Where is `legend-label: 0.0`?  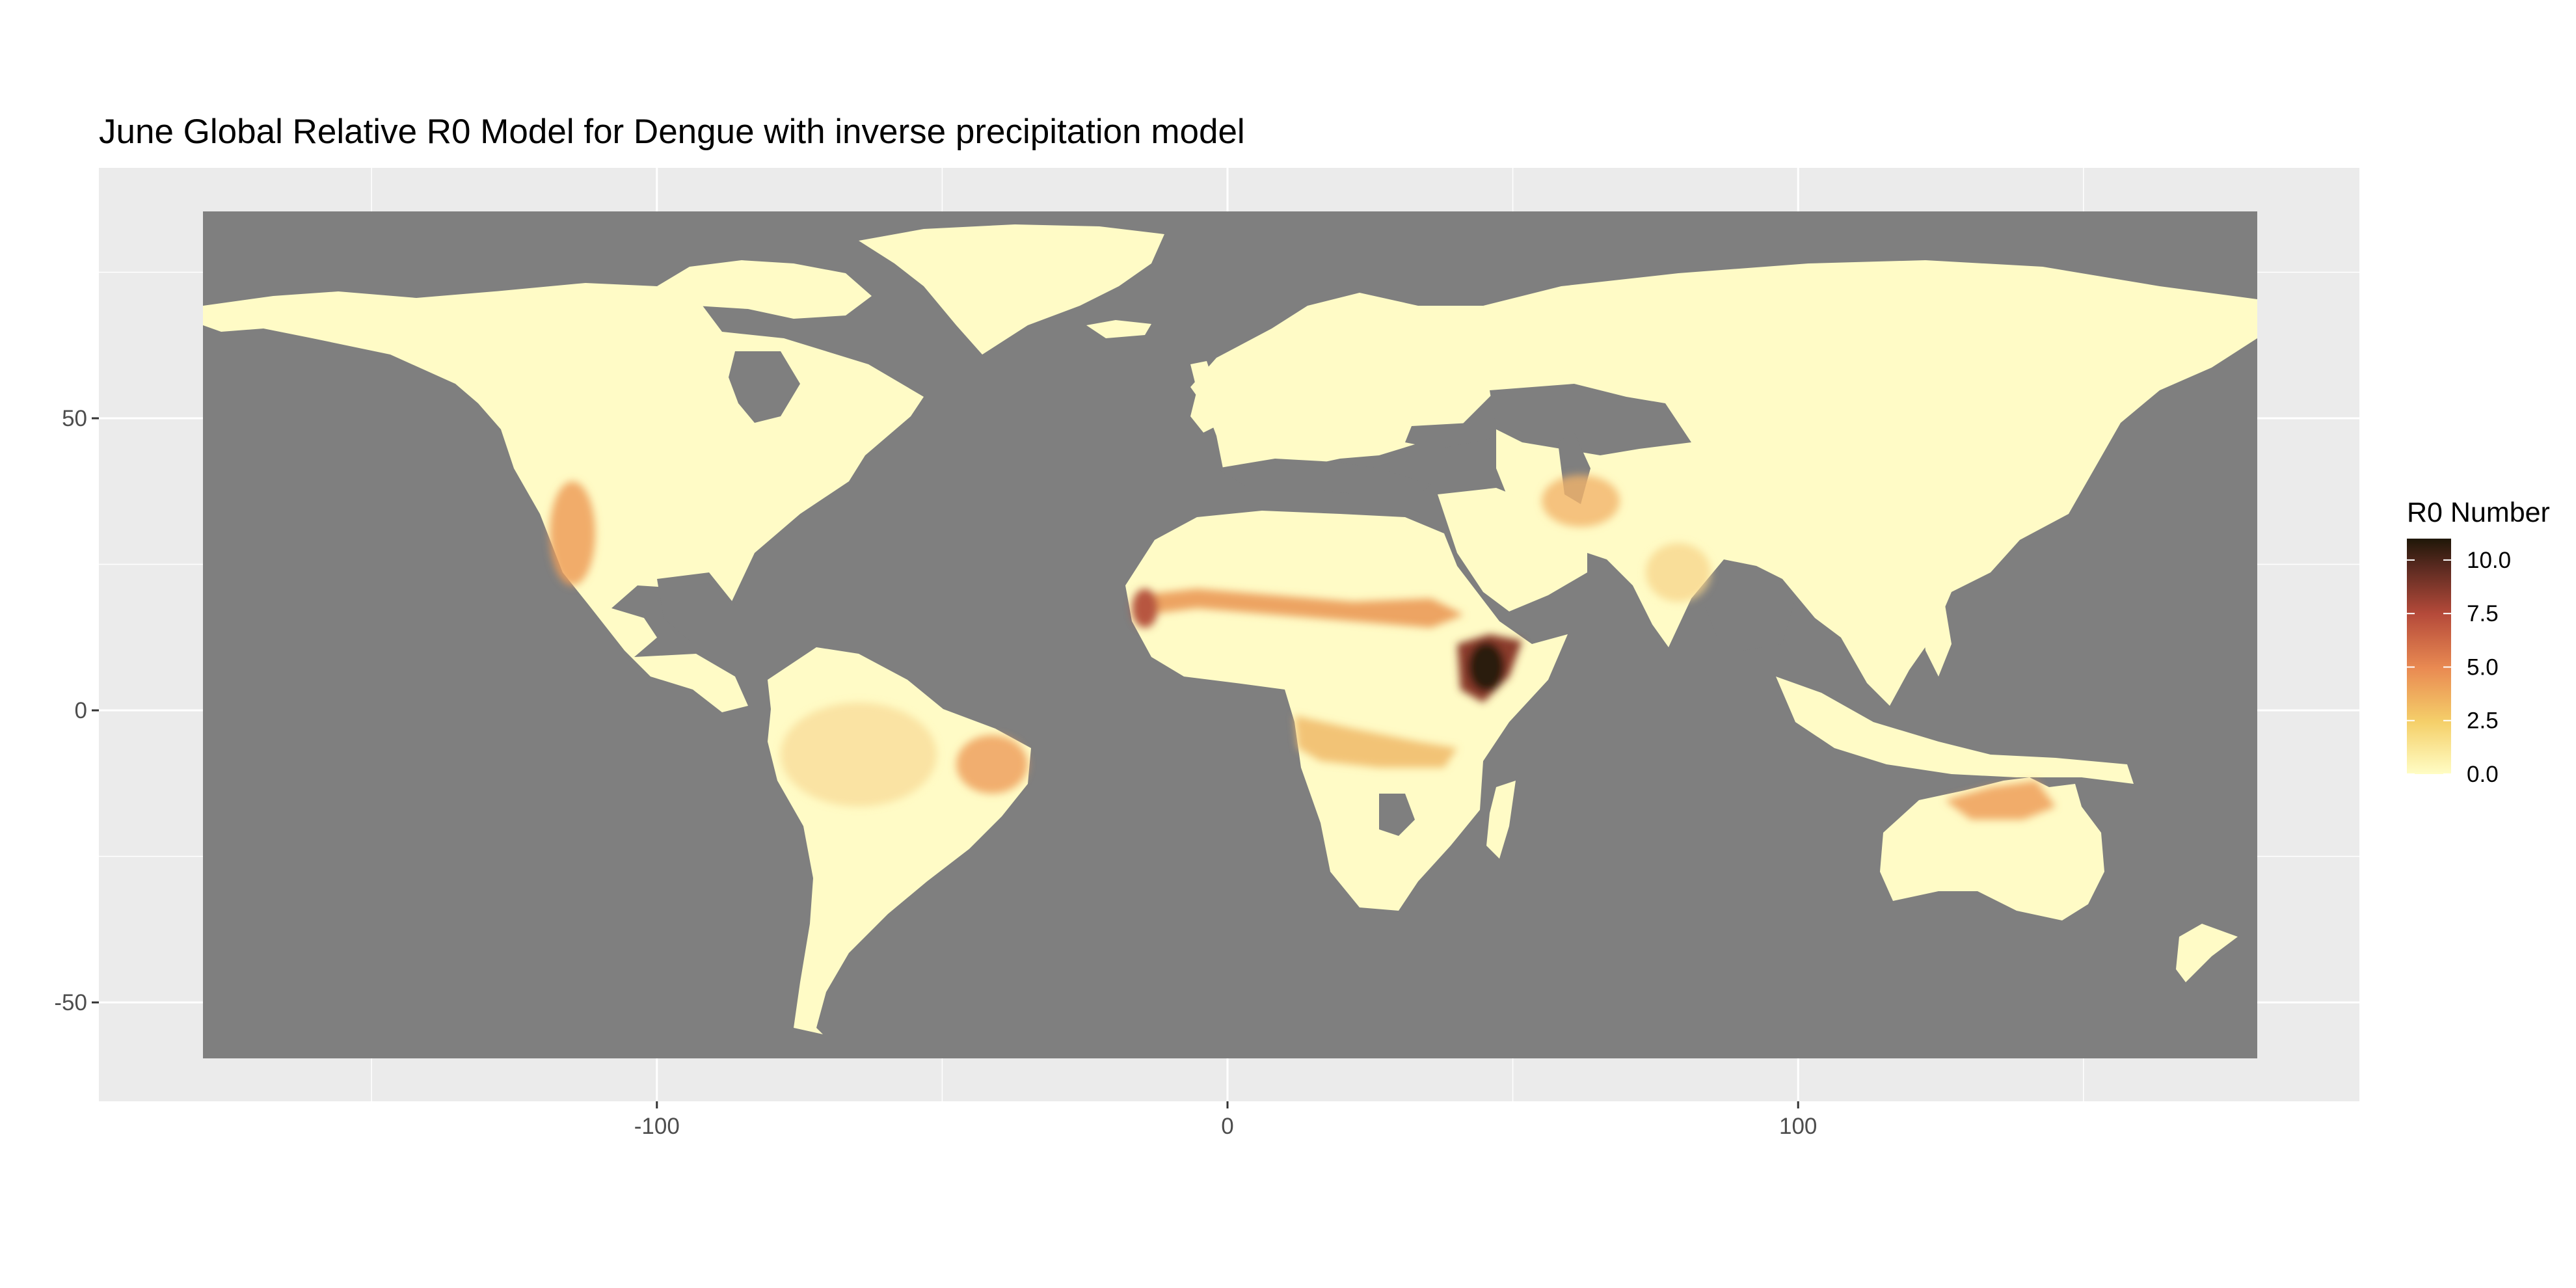 legend-label: 0.0 is located at coordinates (2483, 774).